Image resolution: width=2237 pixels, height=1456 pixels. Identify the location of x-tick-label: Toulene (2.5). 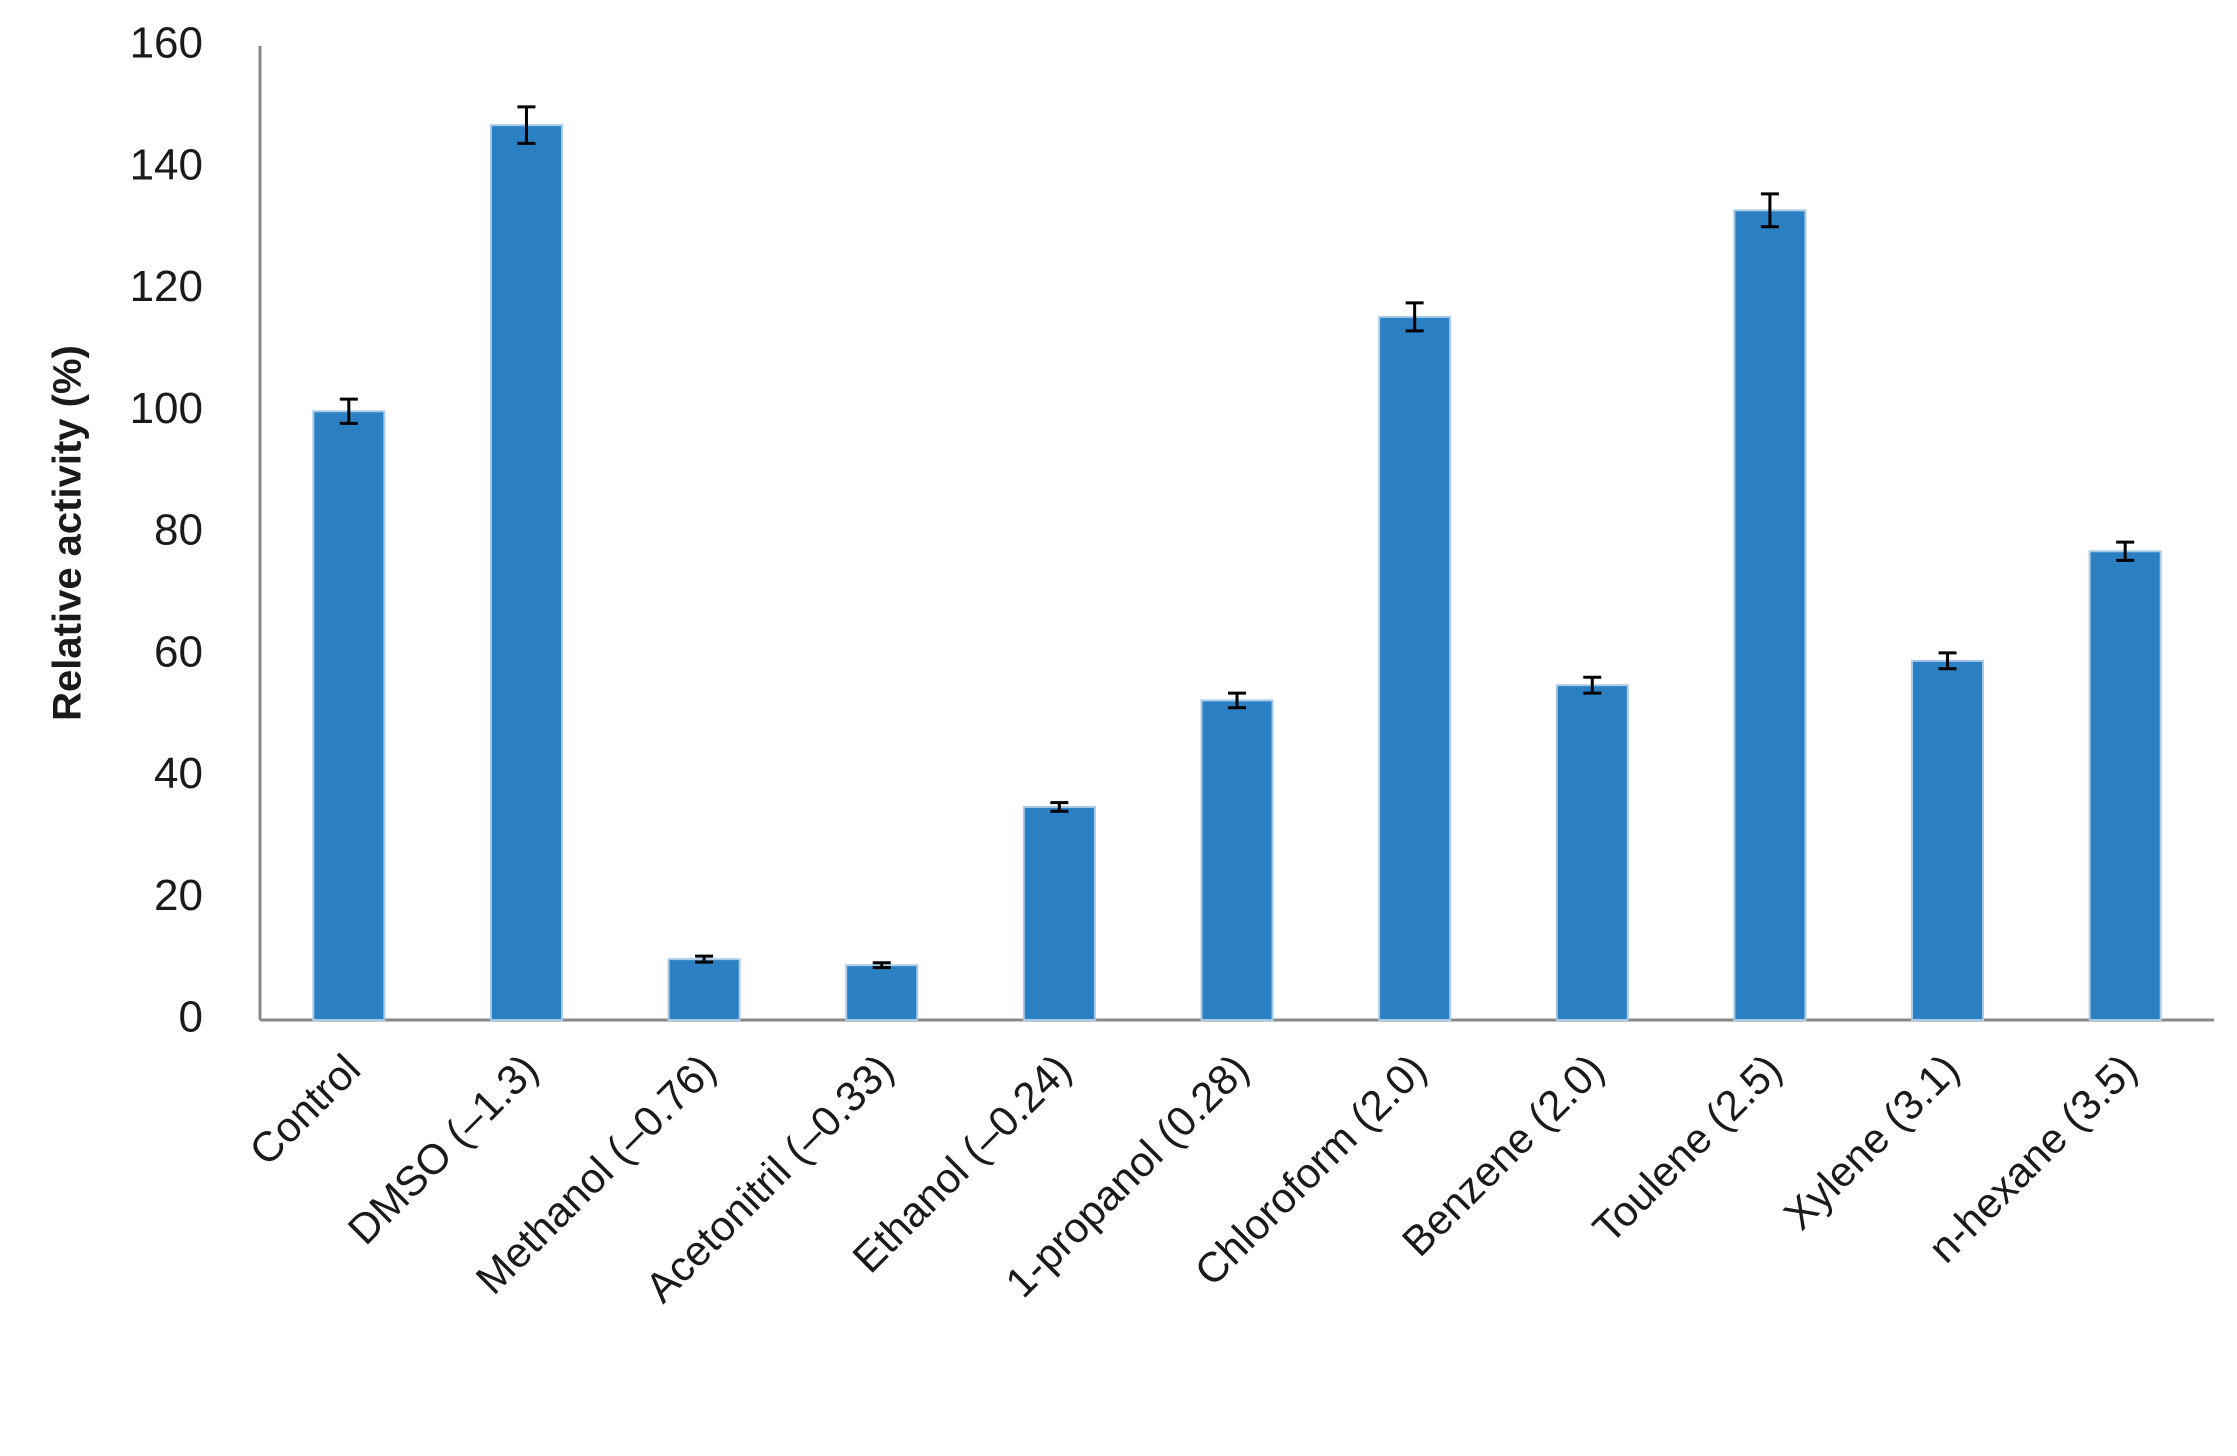
(1687, 1148).